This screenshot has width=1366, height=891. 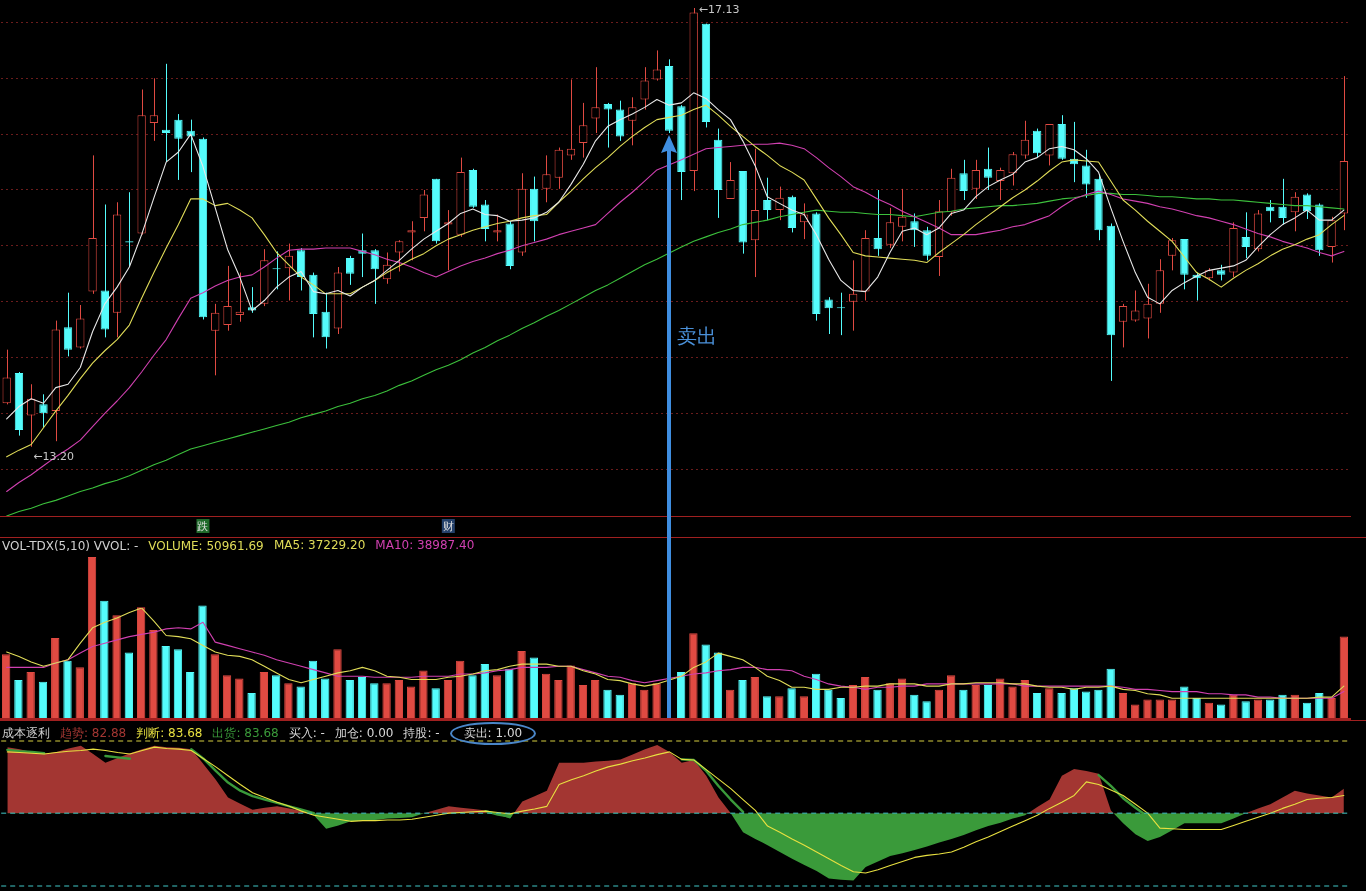 What do you see at coordinates (697, 336) in the screenshot?
I see `annotation: 卖出` at bounding box center [697, 336].